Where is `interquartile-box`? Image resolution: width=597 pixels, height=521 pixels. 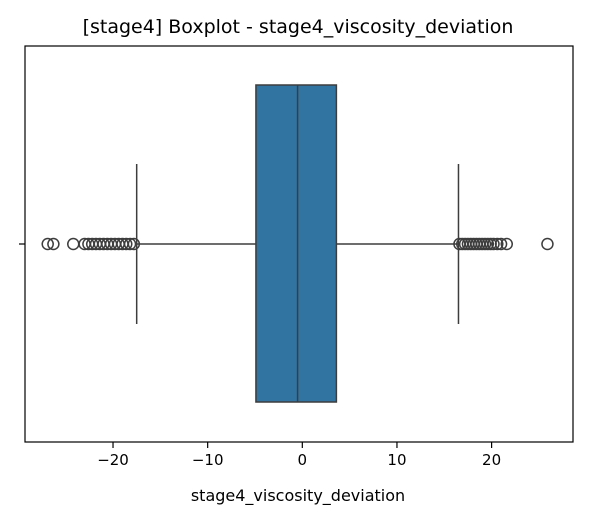 interquartile-box is located at coordinates (296, 243).